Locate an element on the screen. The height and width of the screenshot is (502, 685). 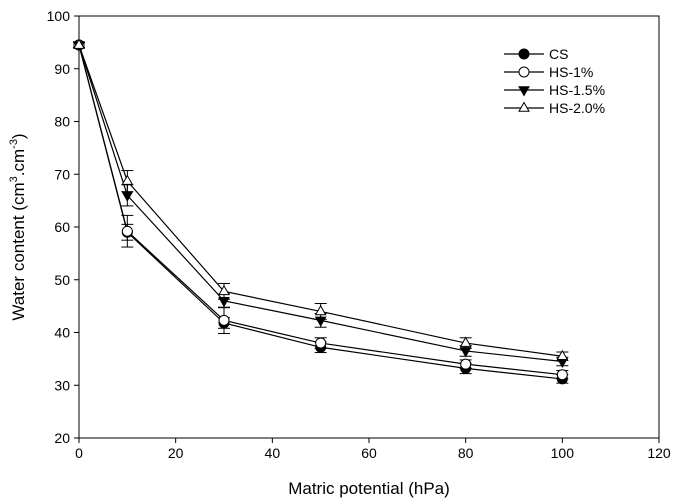
y-tick-label: 40 is located at coordinates (62, 333).